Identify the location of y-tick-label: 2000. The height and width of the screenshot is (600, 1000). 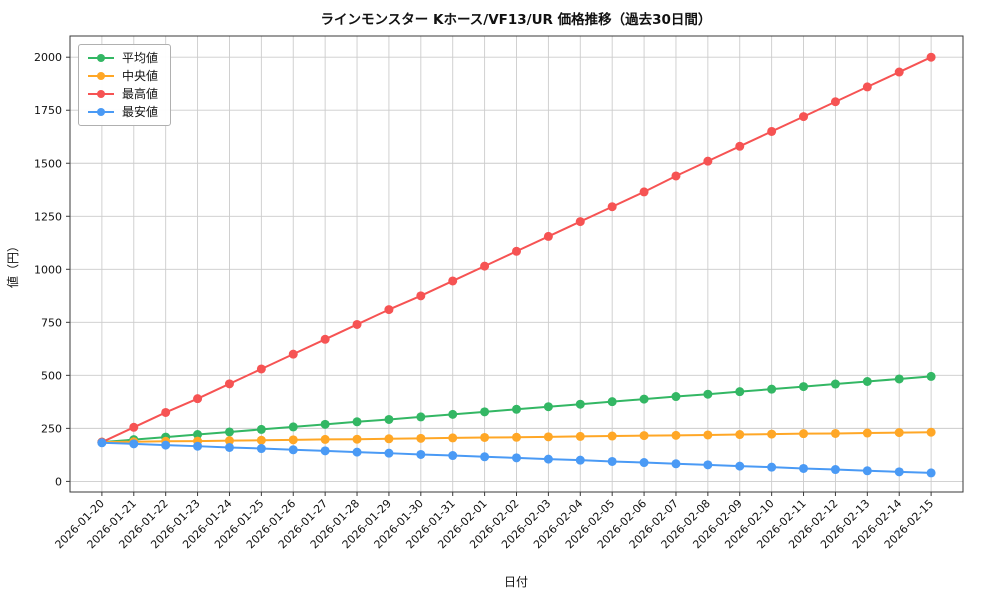
(48, 57).